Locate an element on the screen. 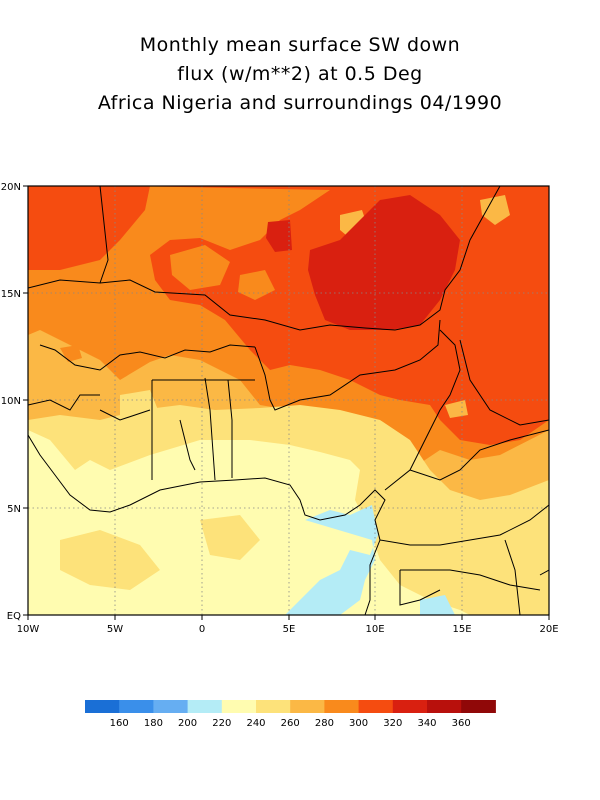  y-tick-label: EQ is located at coordinates (14, 616).